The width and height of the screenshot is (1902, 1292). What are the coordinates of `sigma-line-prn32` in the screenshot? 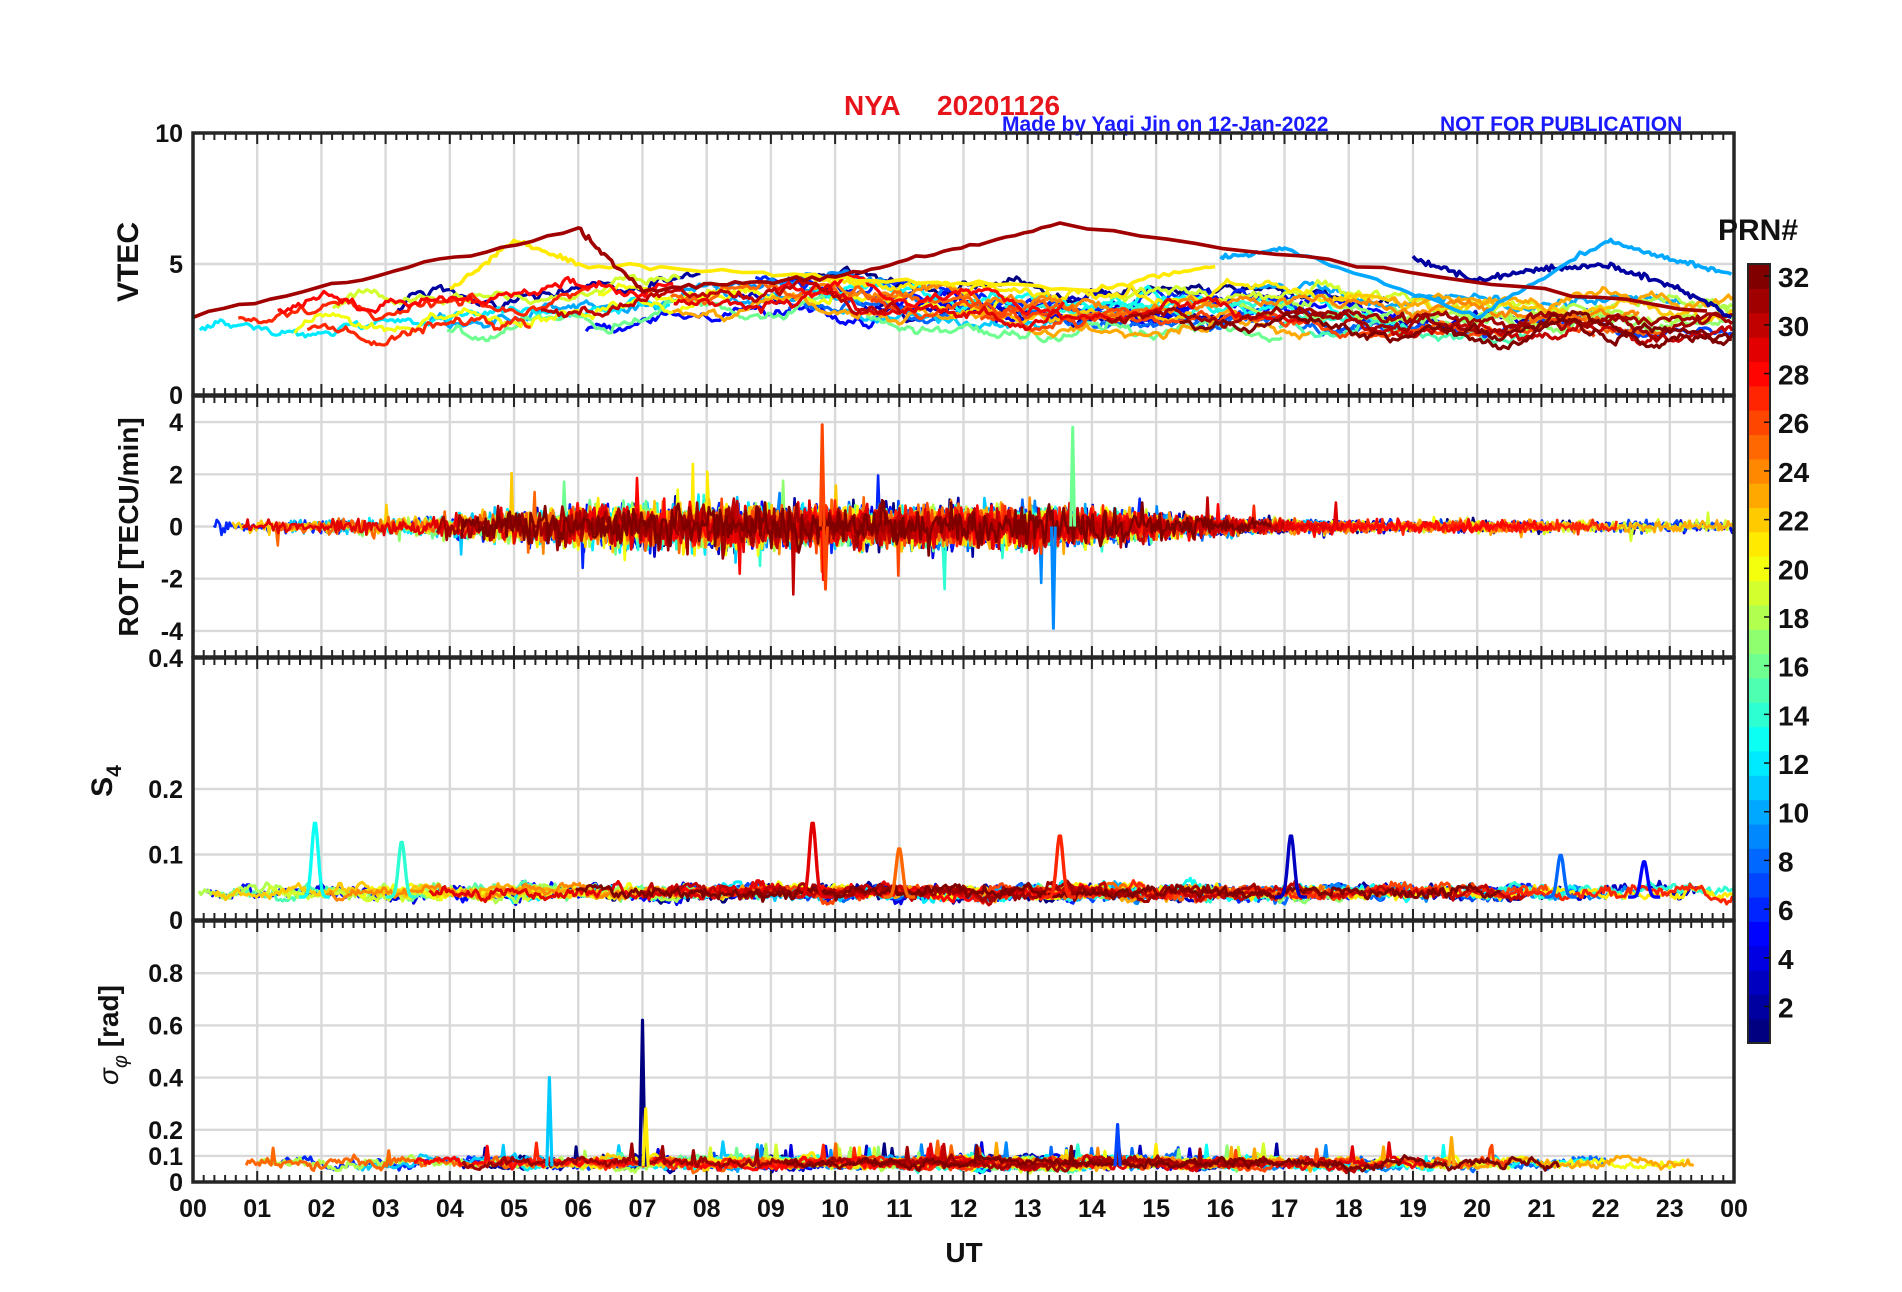 It's located at (1171, 1158).